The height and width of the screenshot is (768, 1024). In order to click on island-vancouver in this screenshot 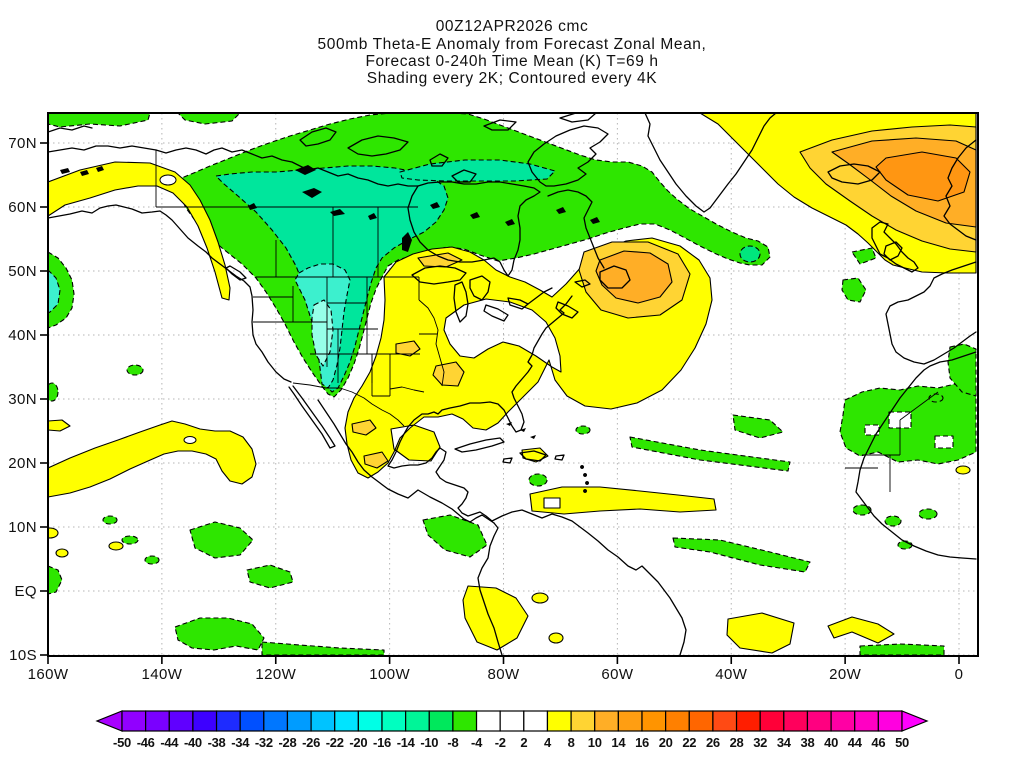, I will do `click(236, 273)`.